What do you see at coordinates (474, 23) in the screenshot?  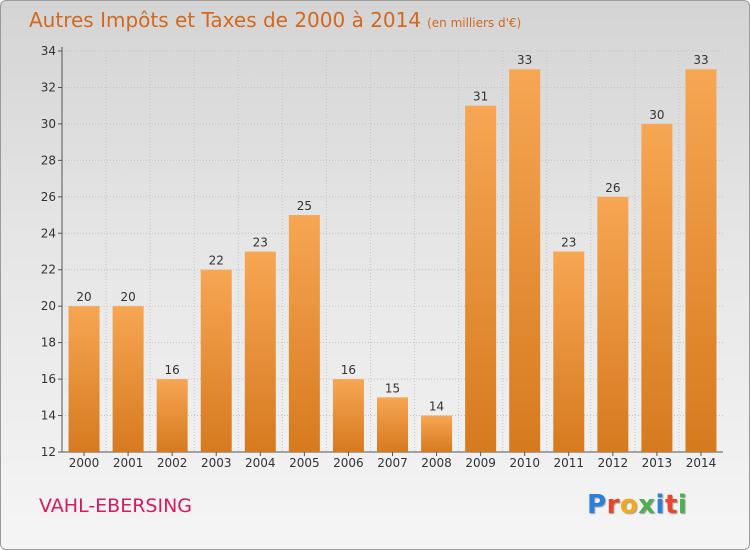 I see `title-unit: (en milliers d'€)` at bounding box center [474, 23].